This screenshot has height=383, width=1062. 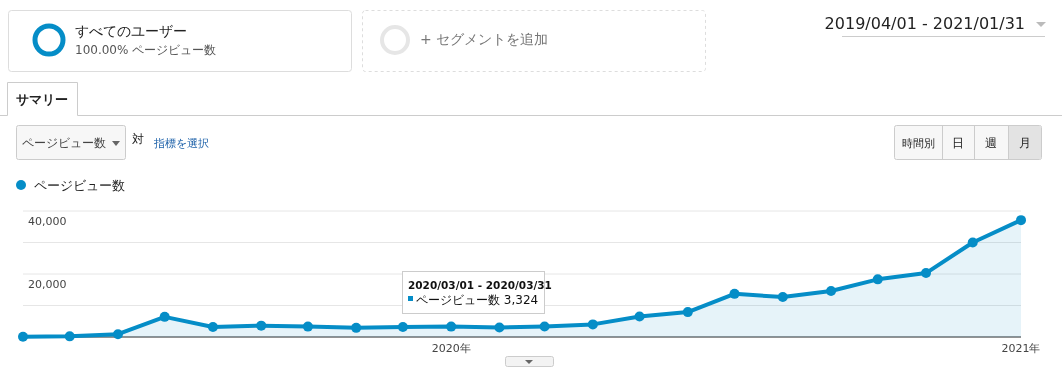 What do you see at coordinates (64, 143) in the screenshot?
I see `text: ページビュー数` at bounding box center [64, 143].